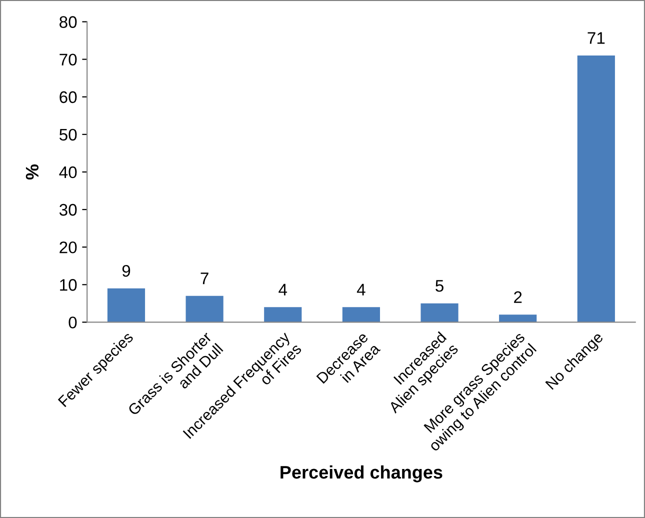  What do you see at coordinates (204, 278) in the screenshot?
I see `data-label: 7` at bounding box center [204, 278].